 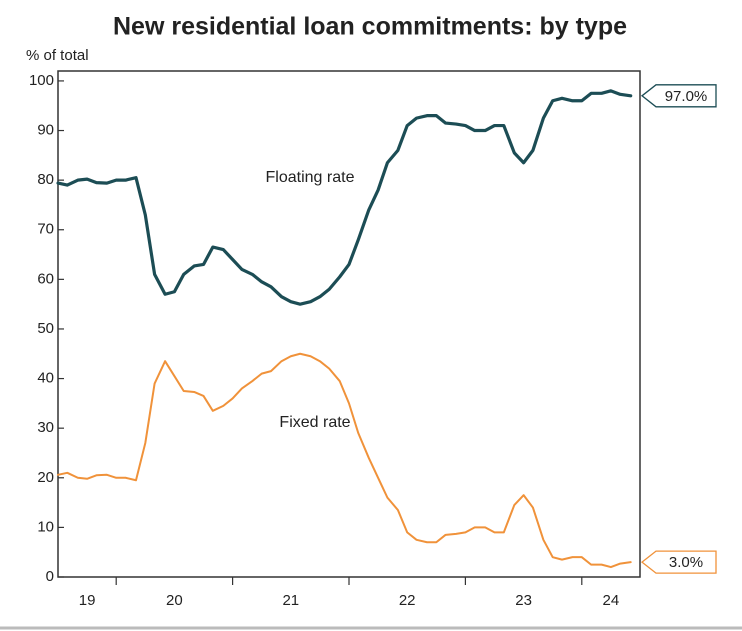 I want to click on x-tick-label: 21, so click(x=290, y=600).